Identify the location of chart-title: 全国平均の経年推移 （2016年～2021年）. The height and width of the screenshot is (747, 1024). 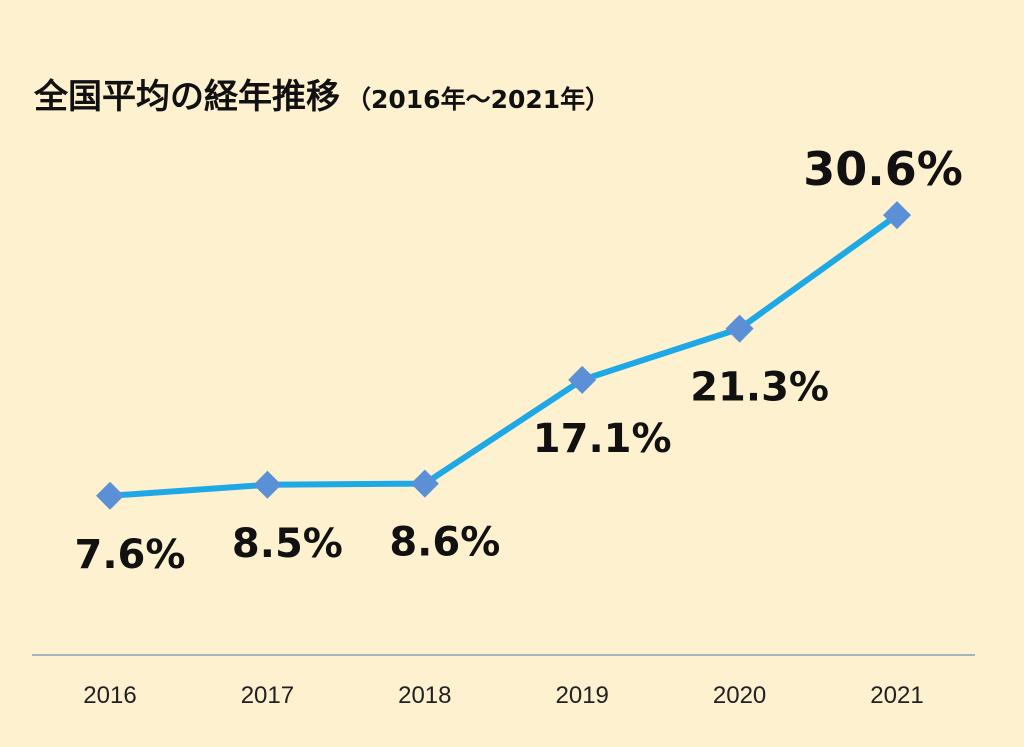
(321, 97).